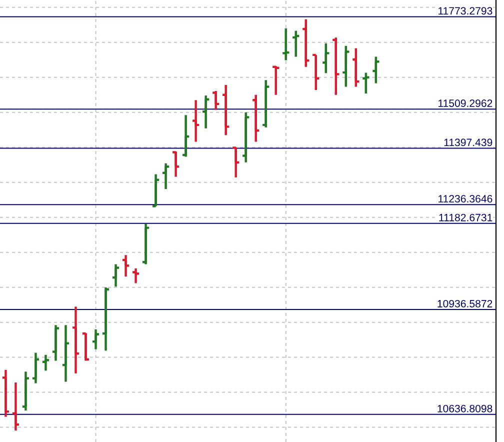 This screenshot has width=504, height=442. I want to click on y-tick-label: 11397.439, so click(468, 142).